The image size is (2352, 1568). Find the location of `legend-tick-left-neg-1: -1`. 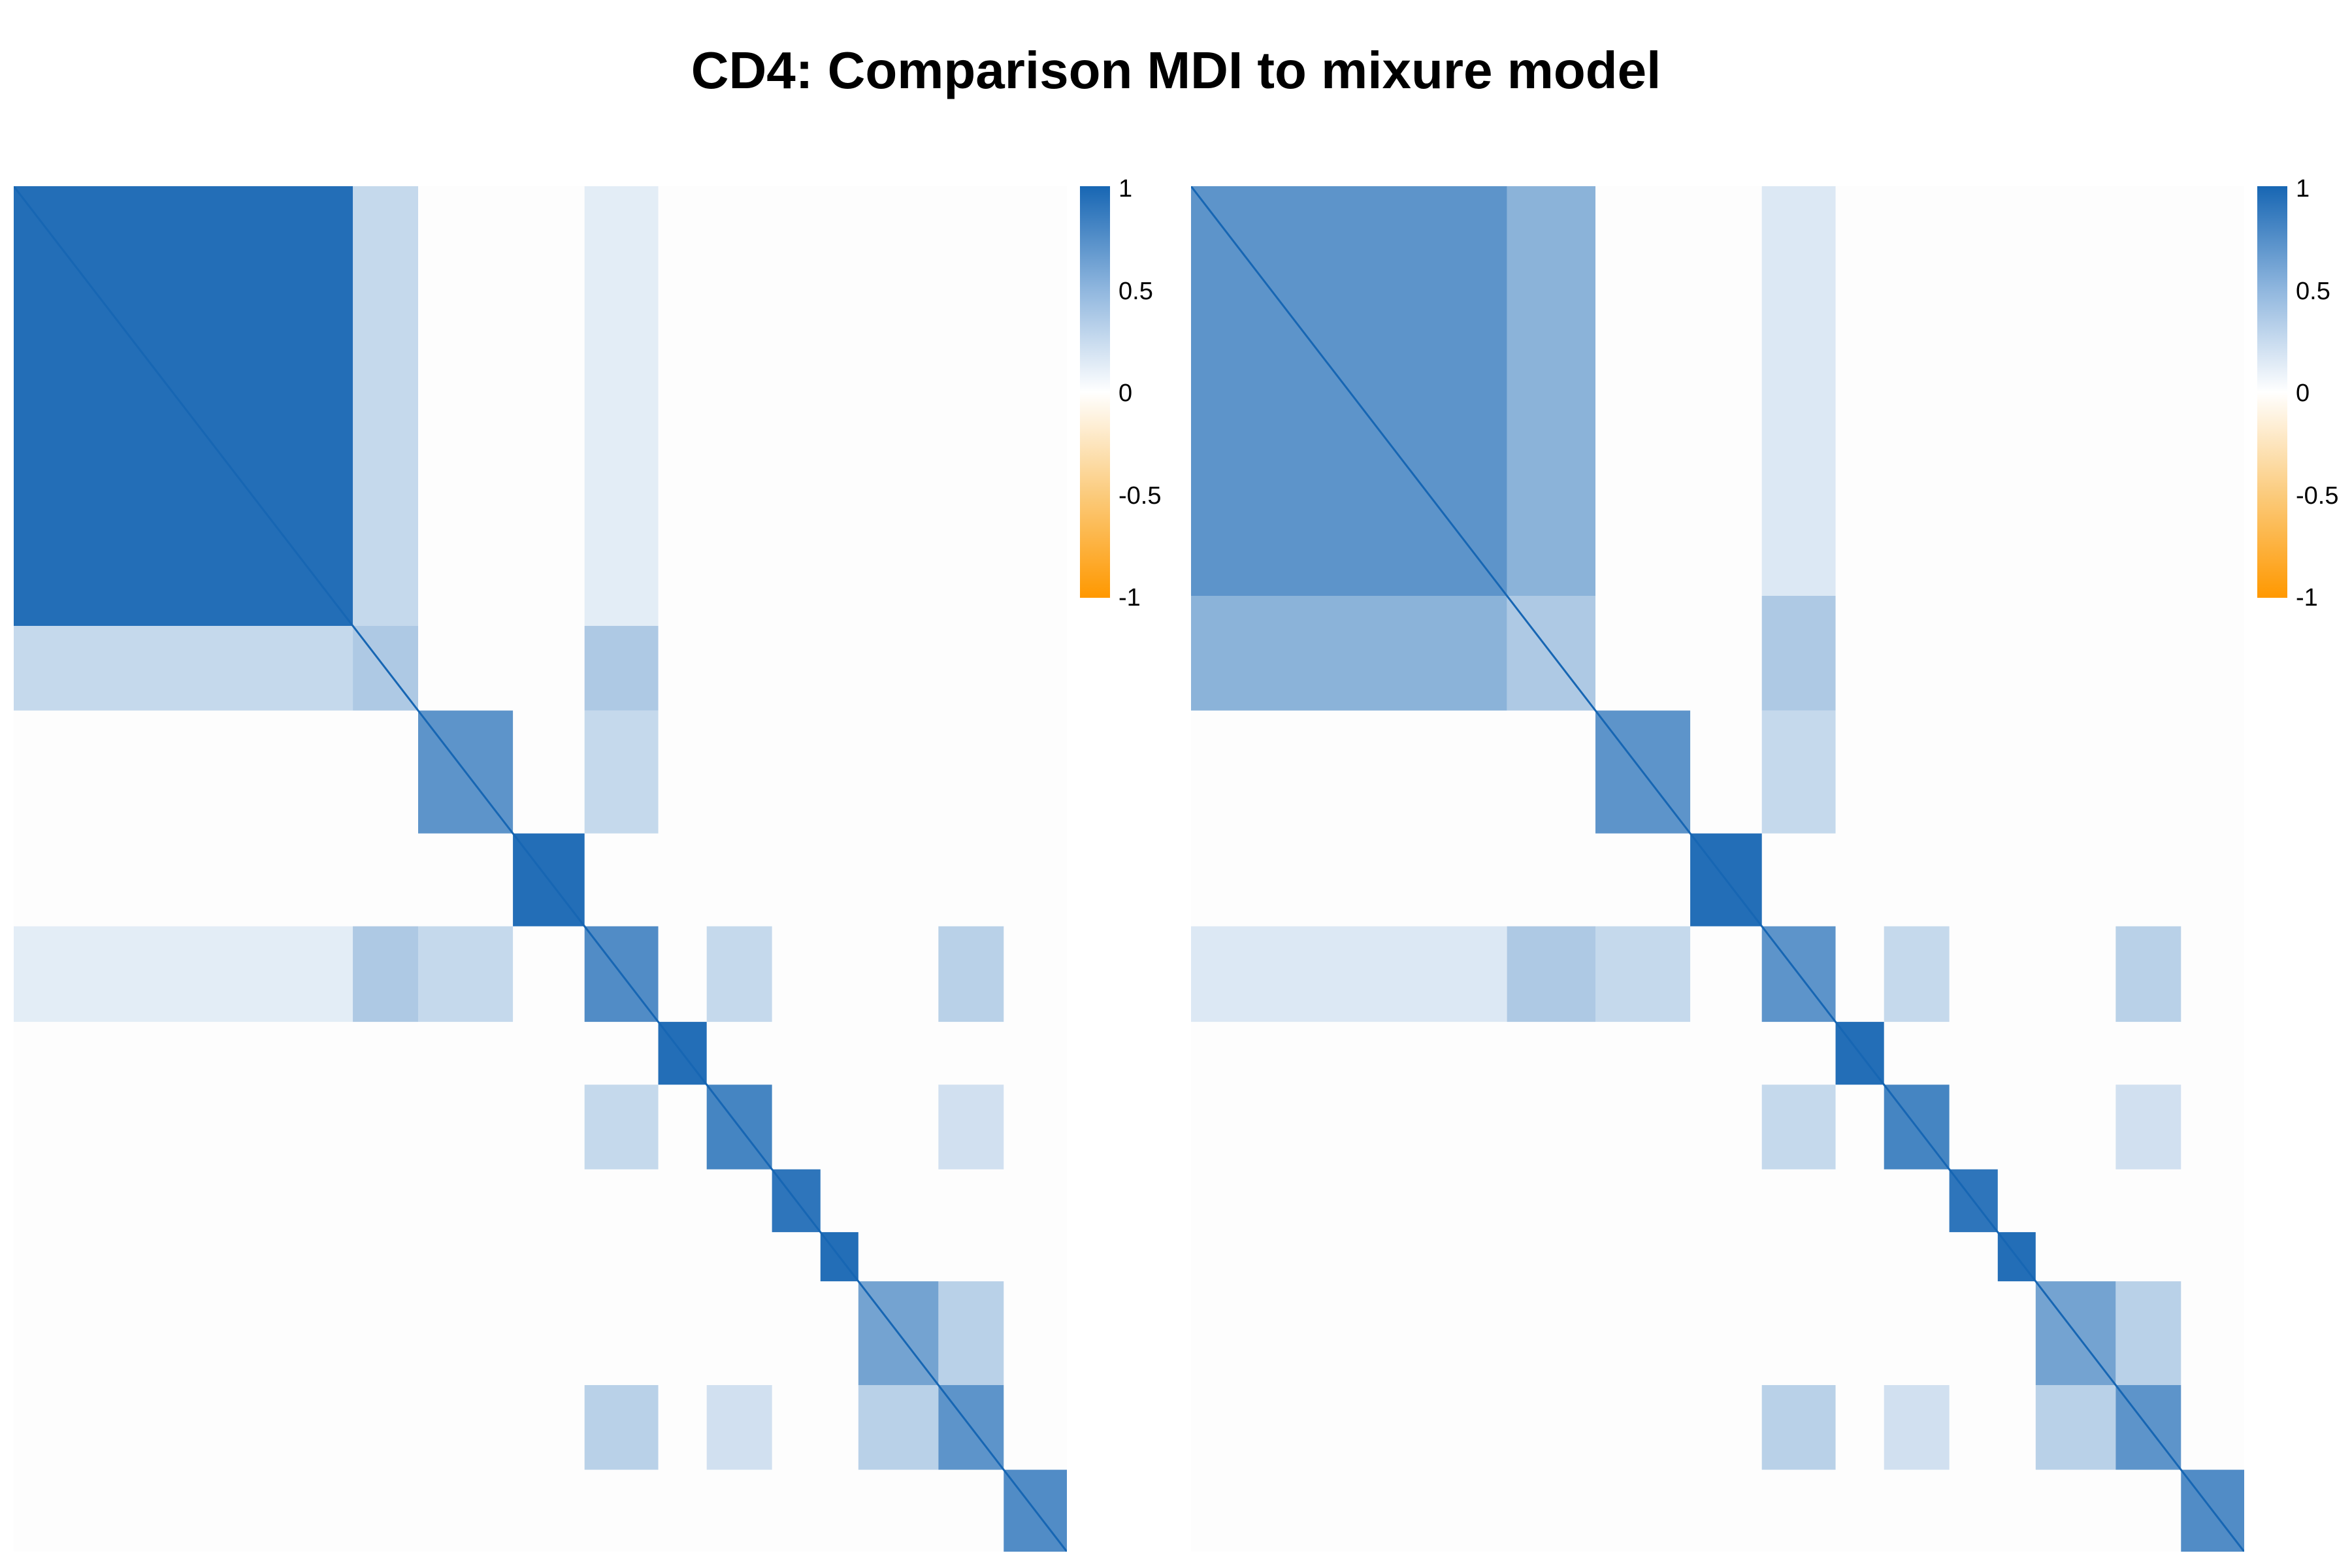

legend-tick-left-neg-1: -1 is located at coordinates (1130, 598).